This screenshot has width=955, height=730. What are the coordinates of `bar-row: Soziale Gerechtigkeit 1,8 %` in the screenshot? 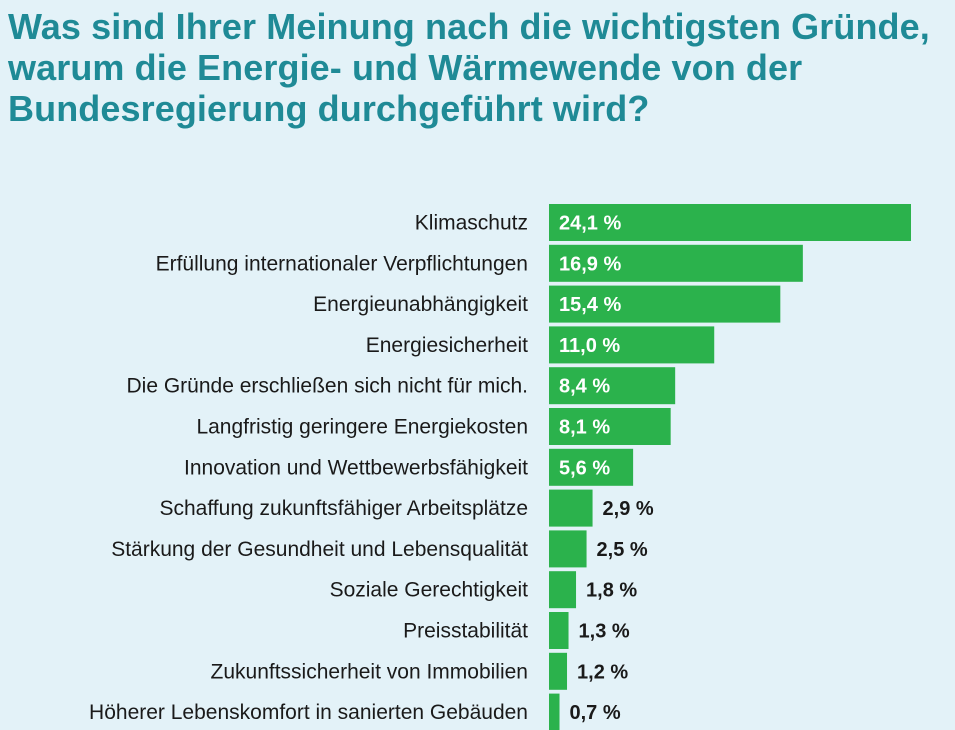 It's located at (483, 590).